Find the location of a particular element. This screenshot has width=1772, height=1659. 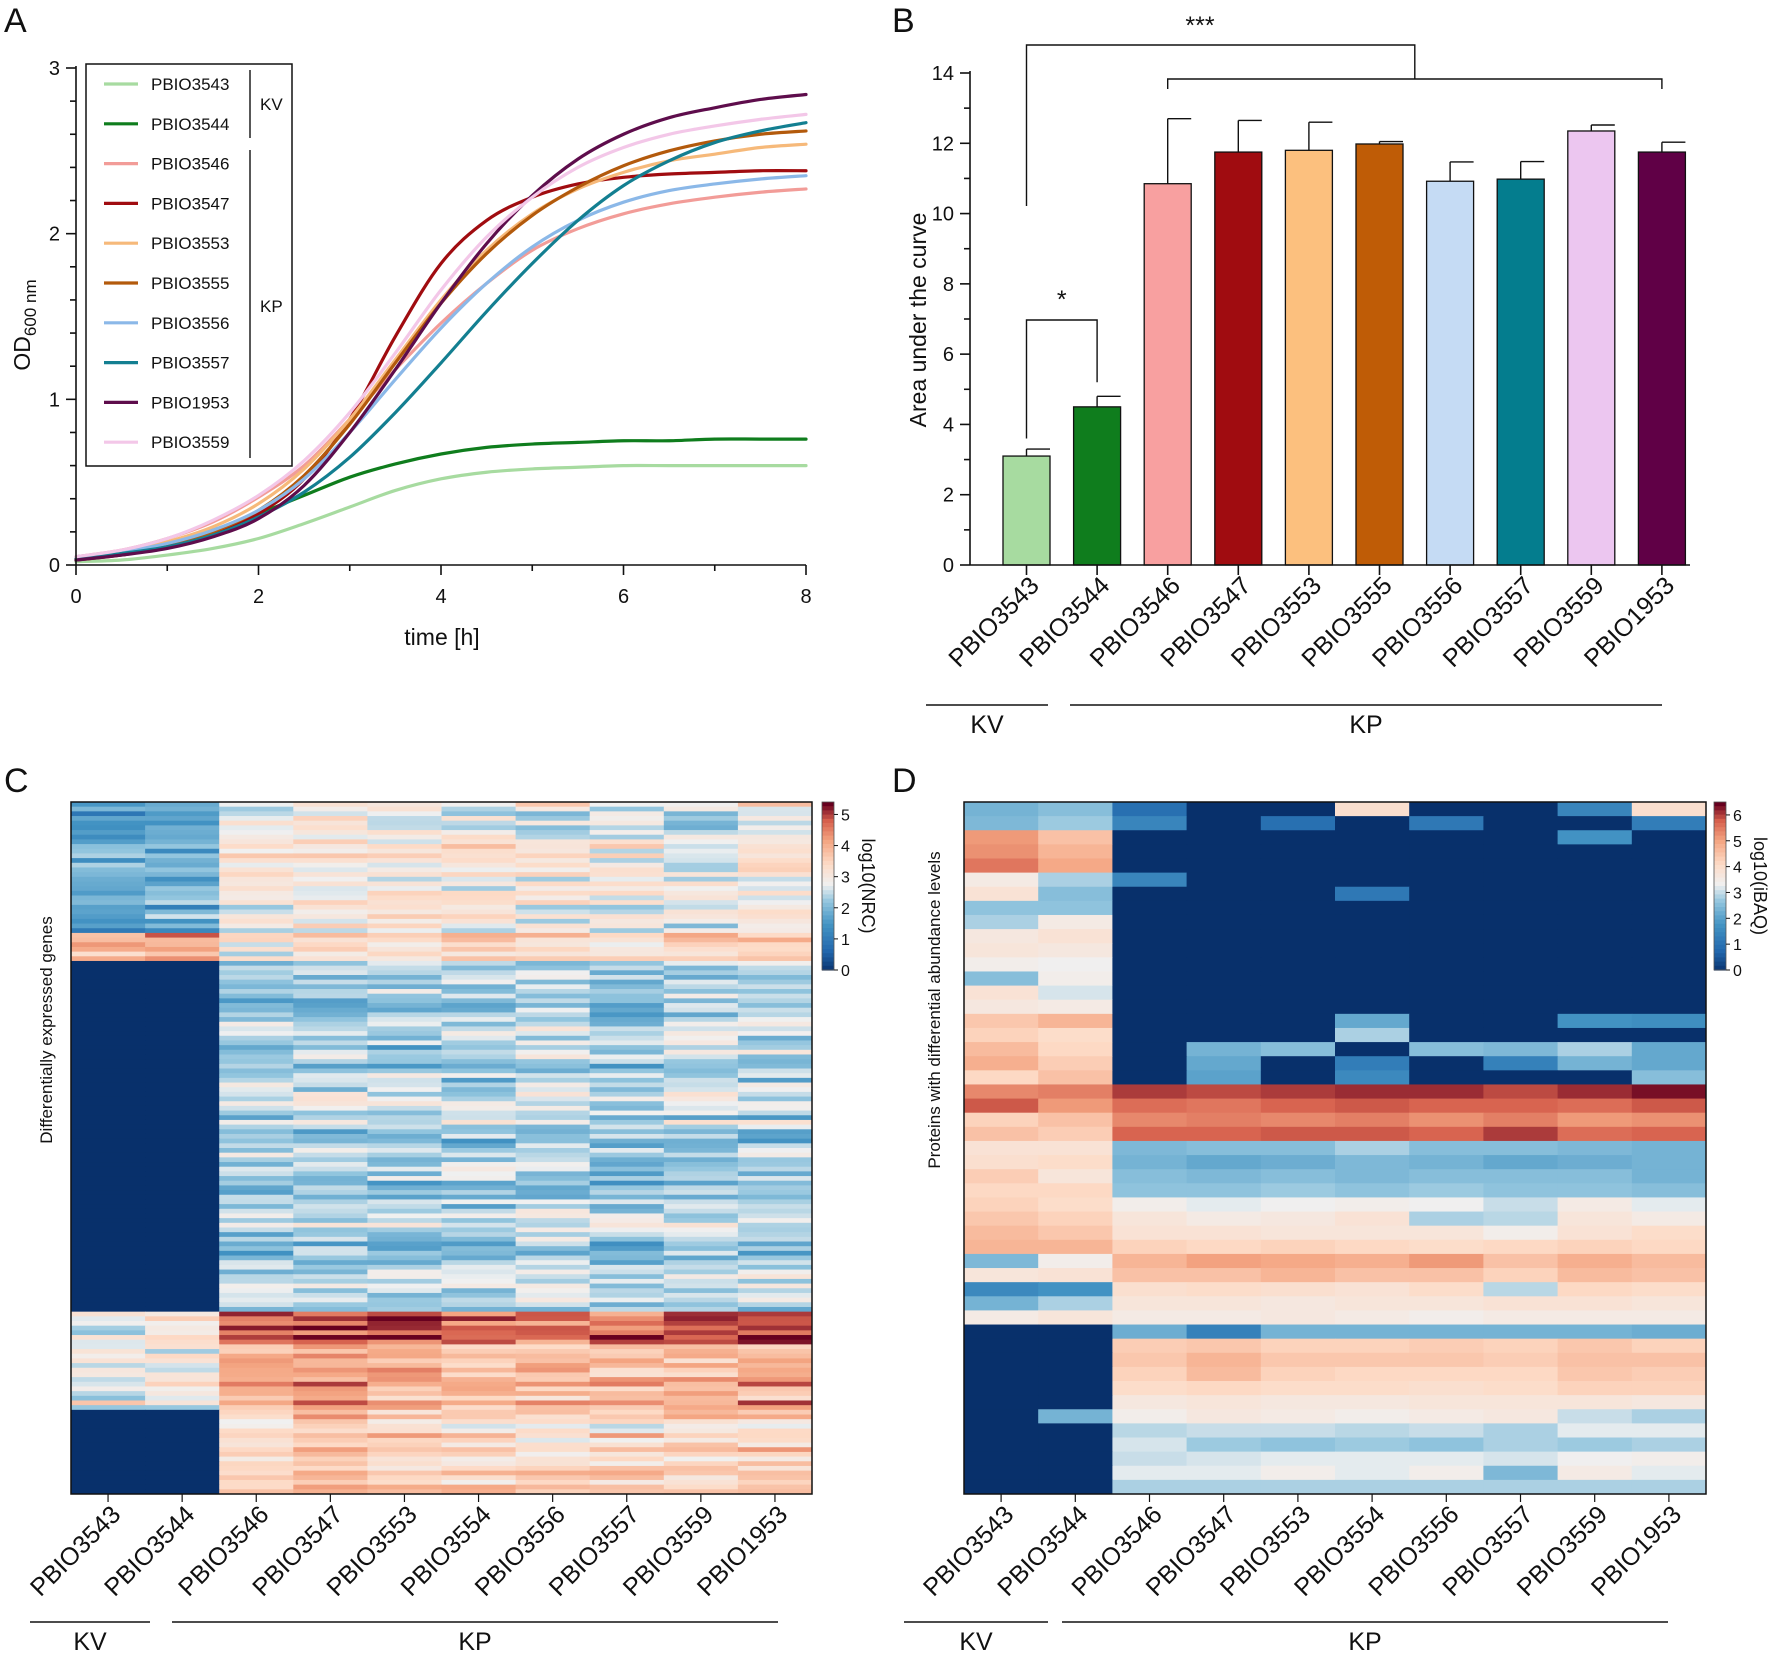

a-y-axis-label-main: OD is located at coordinates (22, 353).